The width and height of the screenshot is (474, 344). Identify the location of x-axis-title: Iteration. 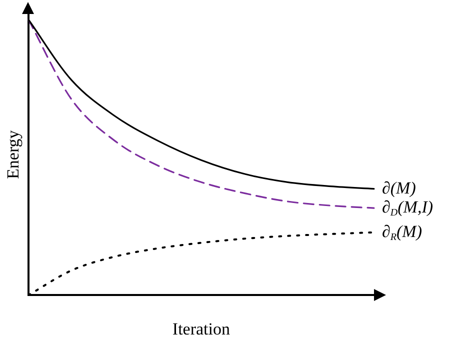
(201, 328).